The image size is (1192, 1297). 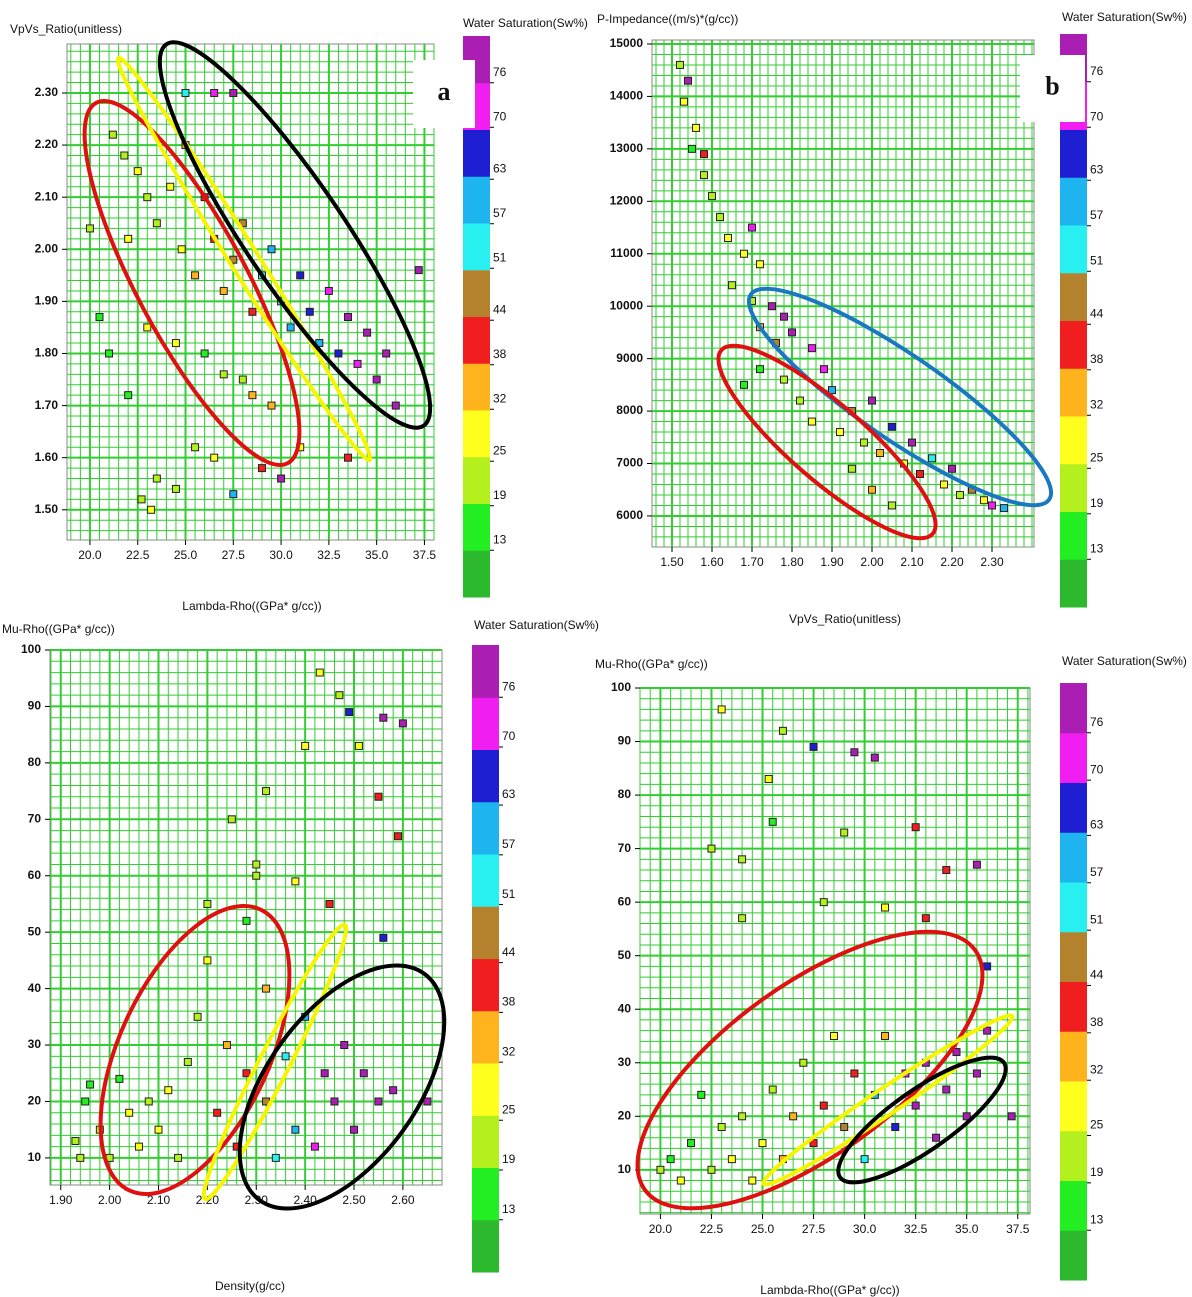 What do you see at coordinates (509, 1159) in the screenshot?
I see `colorbar-tick-label: 19` at bounding box center [509, 1159].